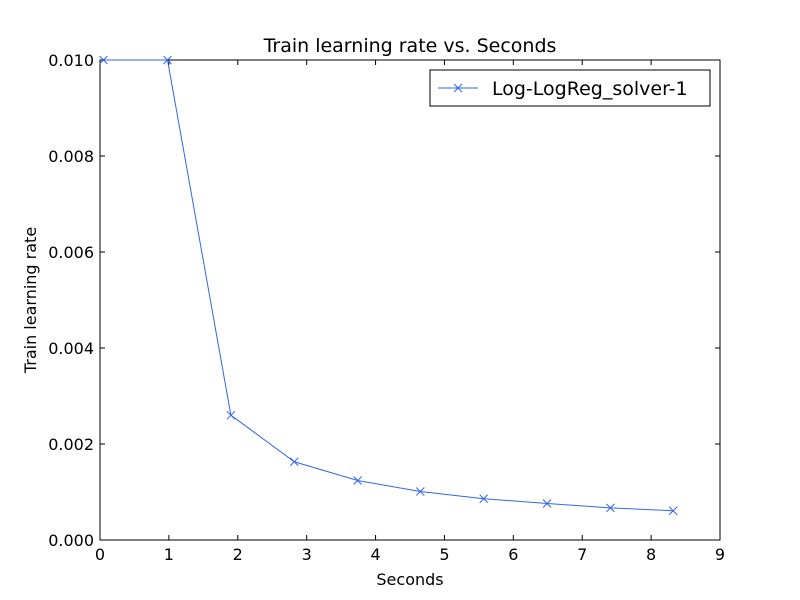 This screenshot has height=600, width=800. Describe the element at coordinates (71, 540) in the screenshot. I see `y-tick-label: 0.000` at that location.